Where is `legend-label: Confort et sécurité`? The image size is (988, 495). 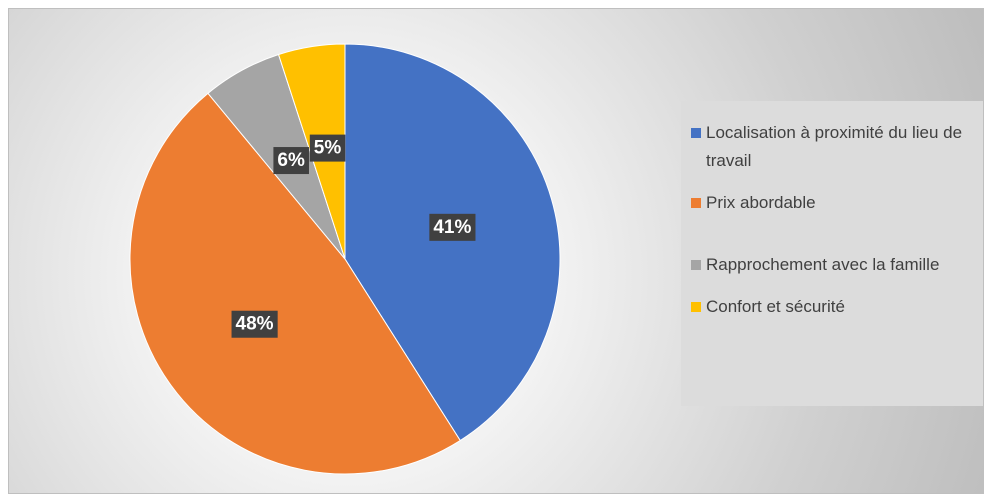
legend-label: Confort et sécurité is located at coordinates (775, 306).